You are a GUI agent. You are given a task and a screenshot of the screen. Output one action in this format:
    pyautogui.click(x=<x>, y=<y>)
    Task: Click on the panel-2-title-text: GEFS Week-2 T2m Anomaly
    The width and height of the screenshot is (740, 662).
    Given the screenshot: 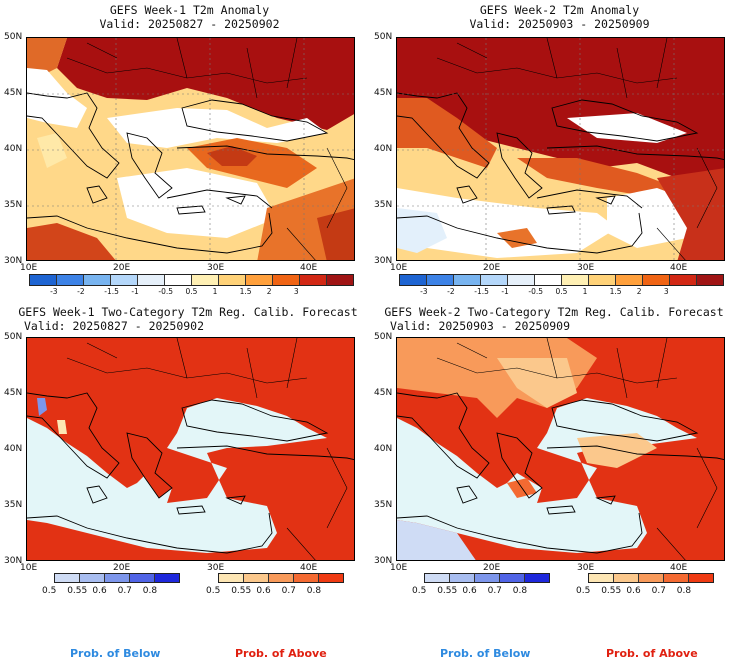 What is the action you would take?
    pyautogui.click(x=559, y=10)
    